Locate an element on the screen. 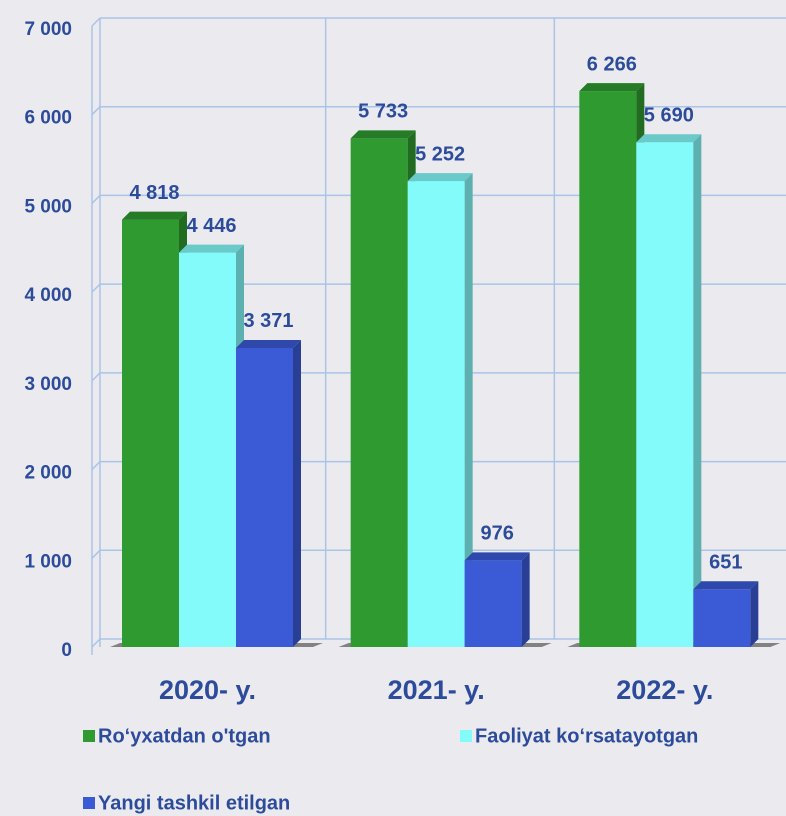  y-tick-label: 6 000 is located at coordinates (48, 118).